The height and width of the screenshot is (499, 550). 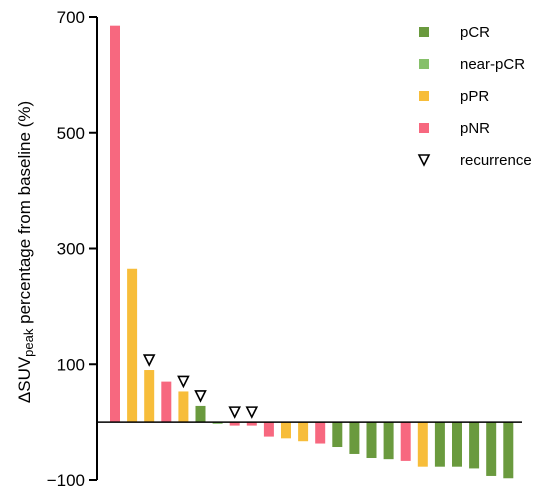 I want to click on y-axis-title-subscript: peak, so click(x=28, y=342).